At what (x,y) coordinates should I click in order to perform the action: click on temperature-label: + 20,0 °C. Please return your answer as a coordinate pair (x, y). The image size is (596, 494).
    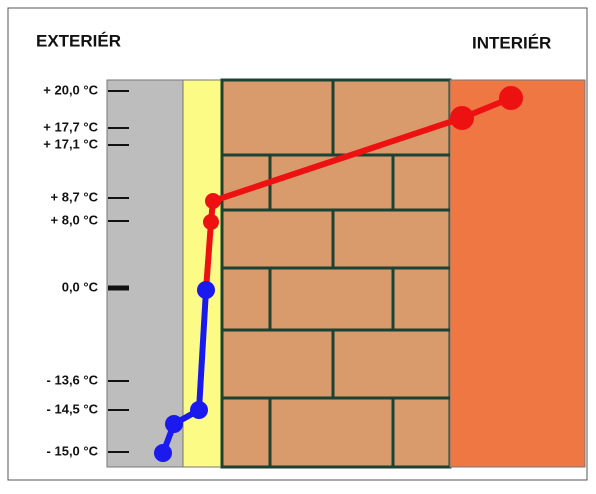
    Looking at the image, I should click on (70, 89).